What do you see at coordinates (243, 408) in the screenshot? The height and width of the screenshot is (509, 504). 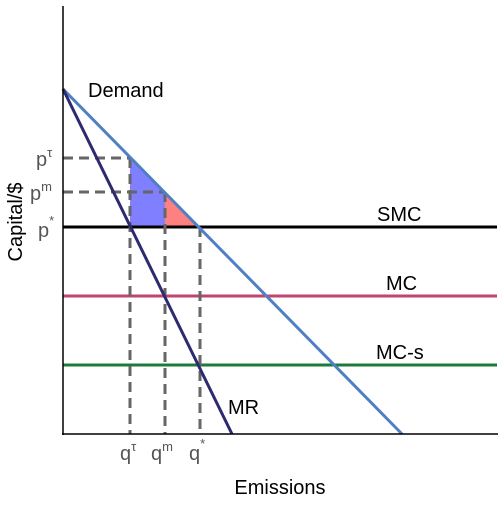 I see `mr-label: MR` at bounding box center [243, 408].